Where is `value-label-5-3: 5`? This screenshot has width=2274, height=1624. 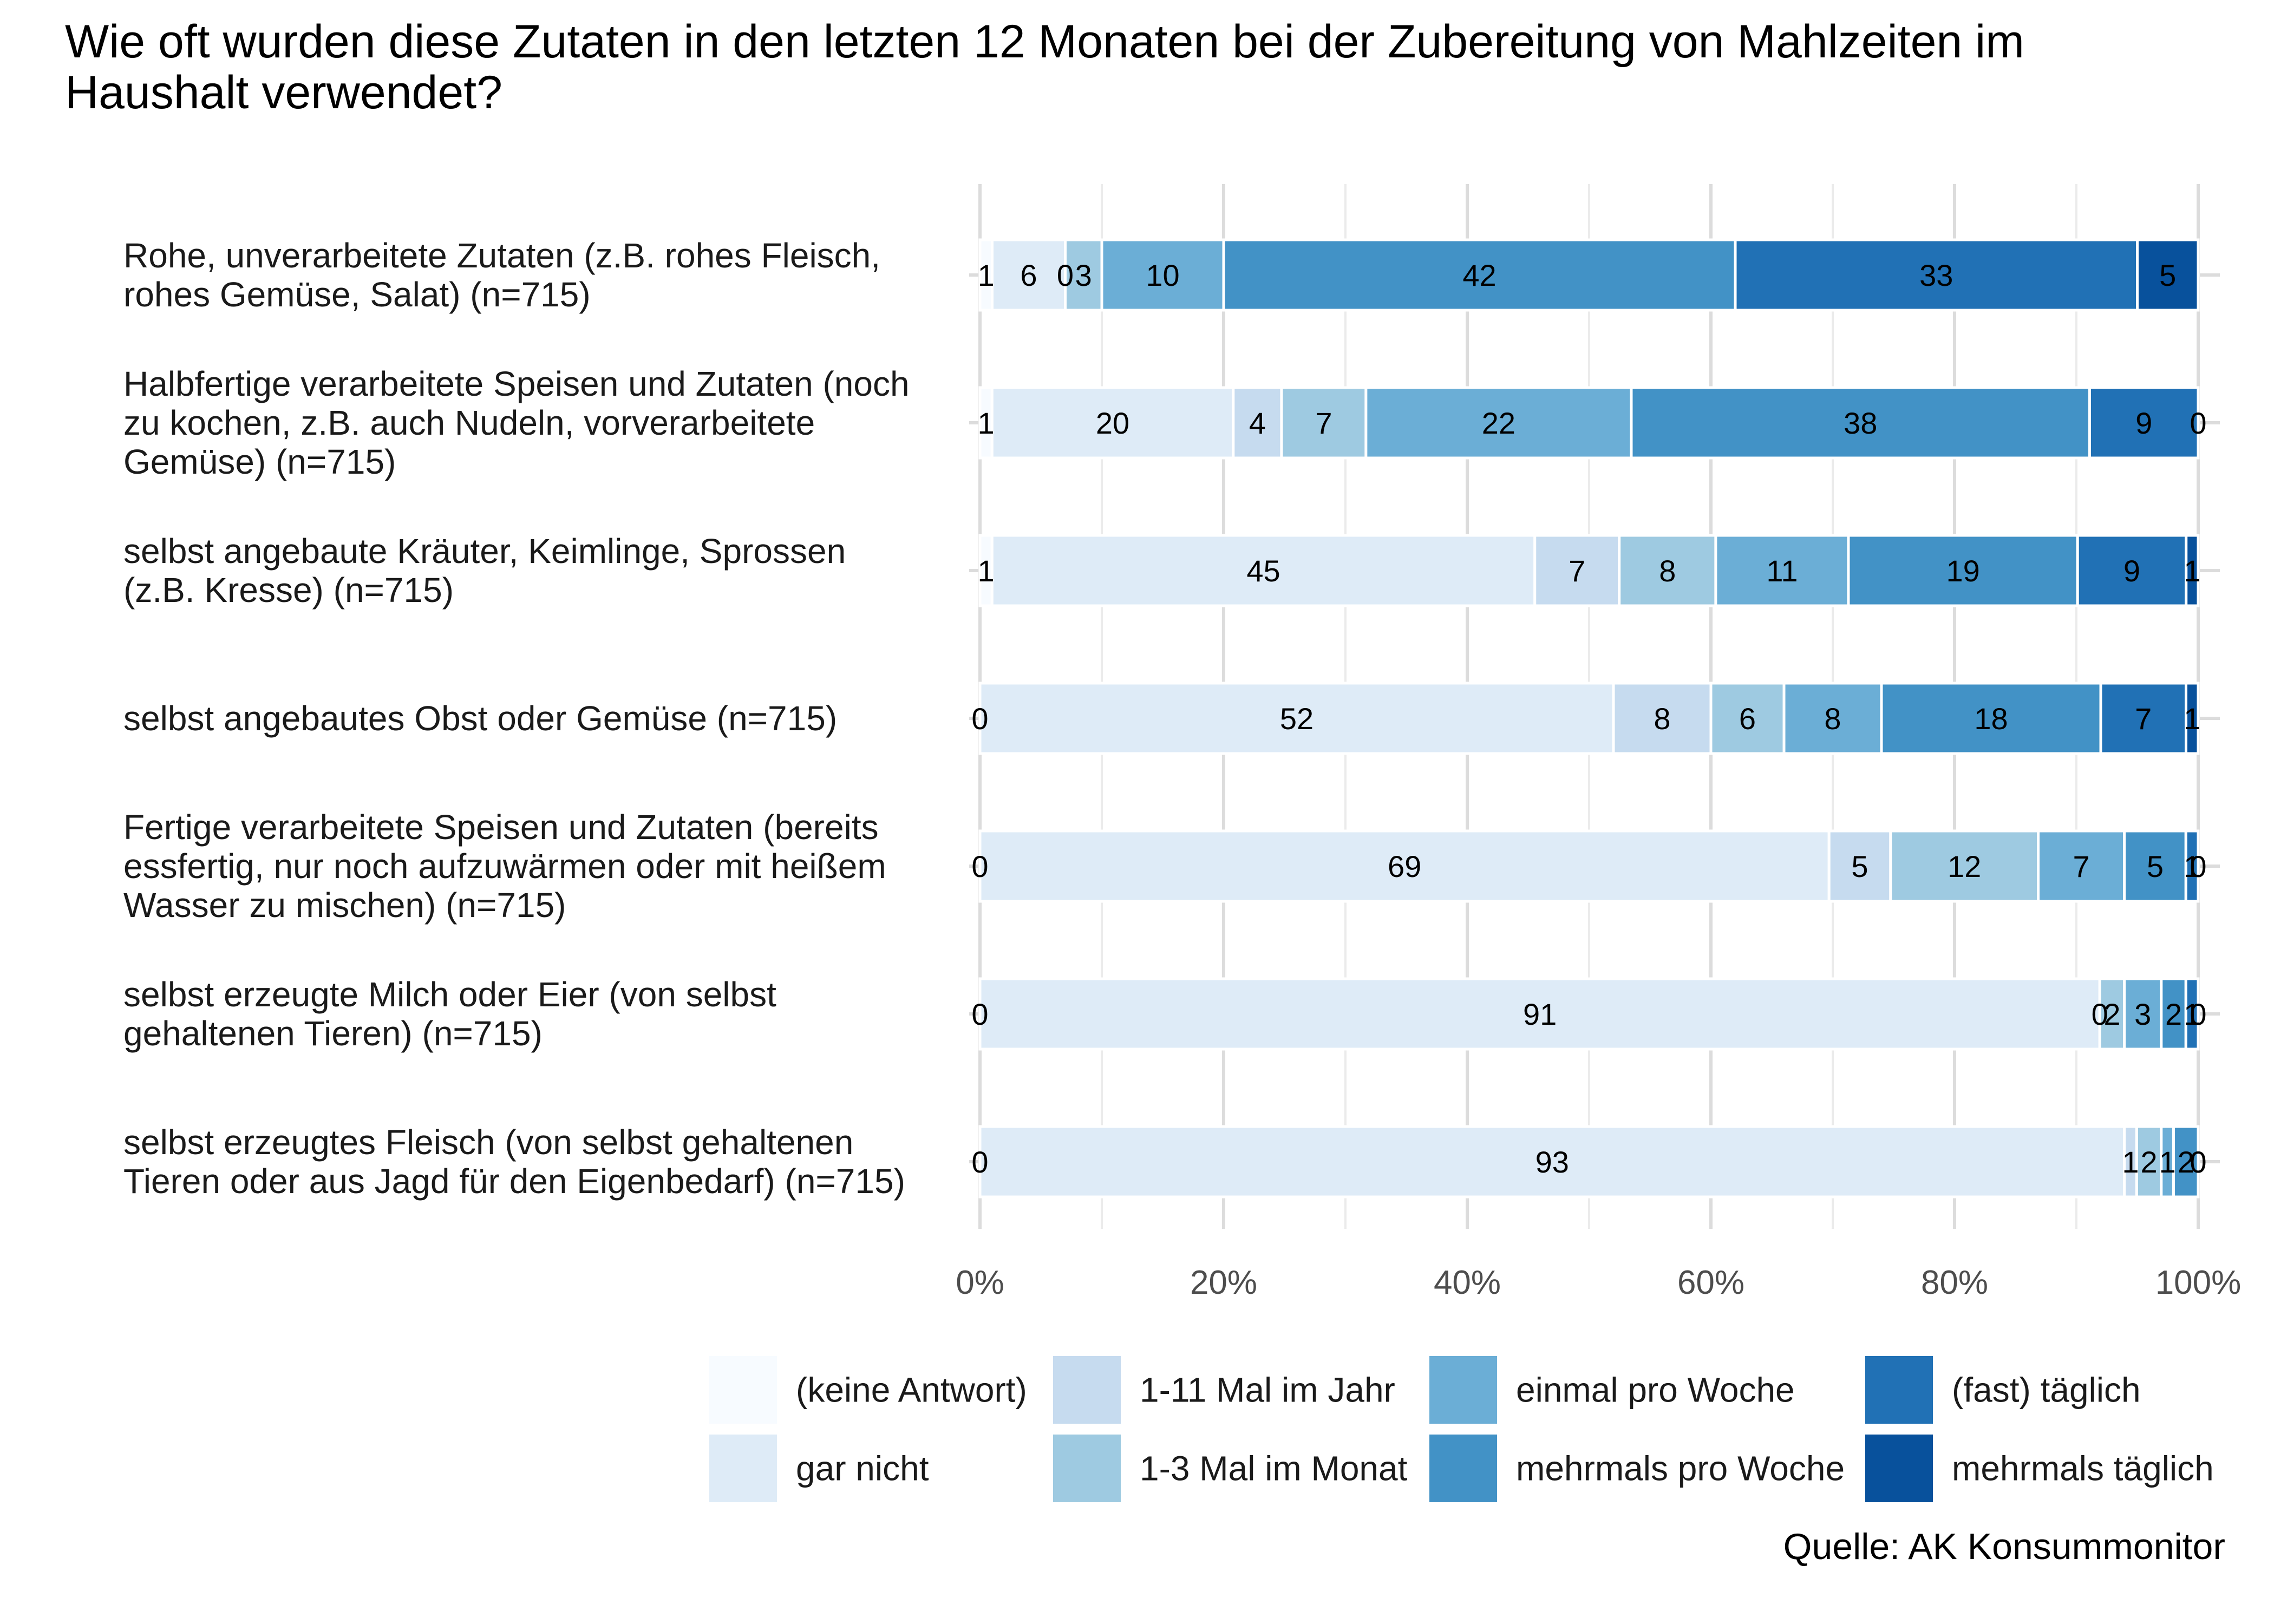
value-label-5-3: 5 is located at coordinates (1860, 866).